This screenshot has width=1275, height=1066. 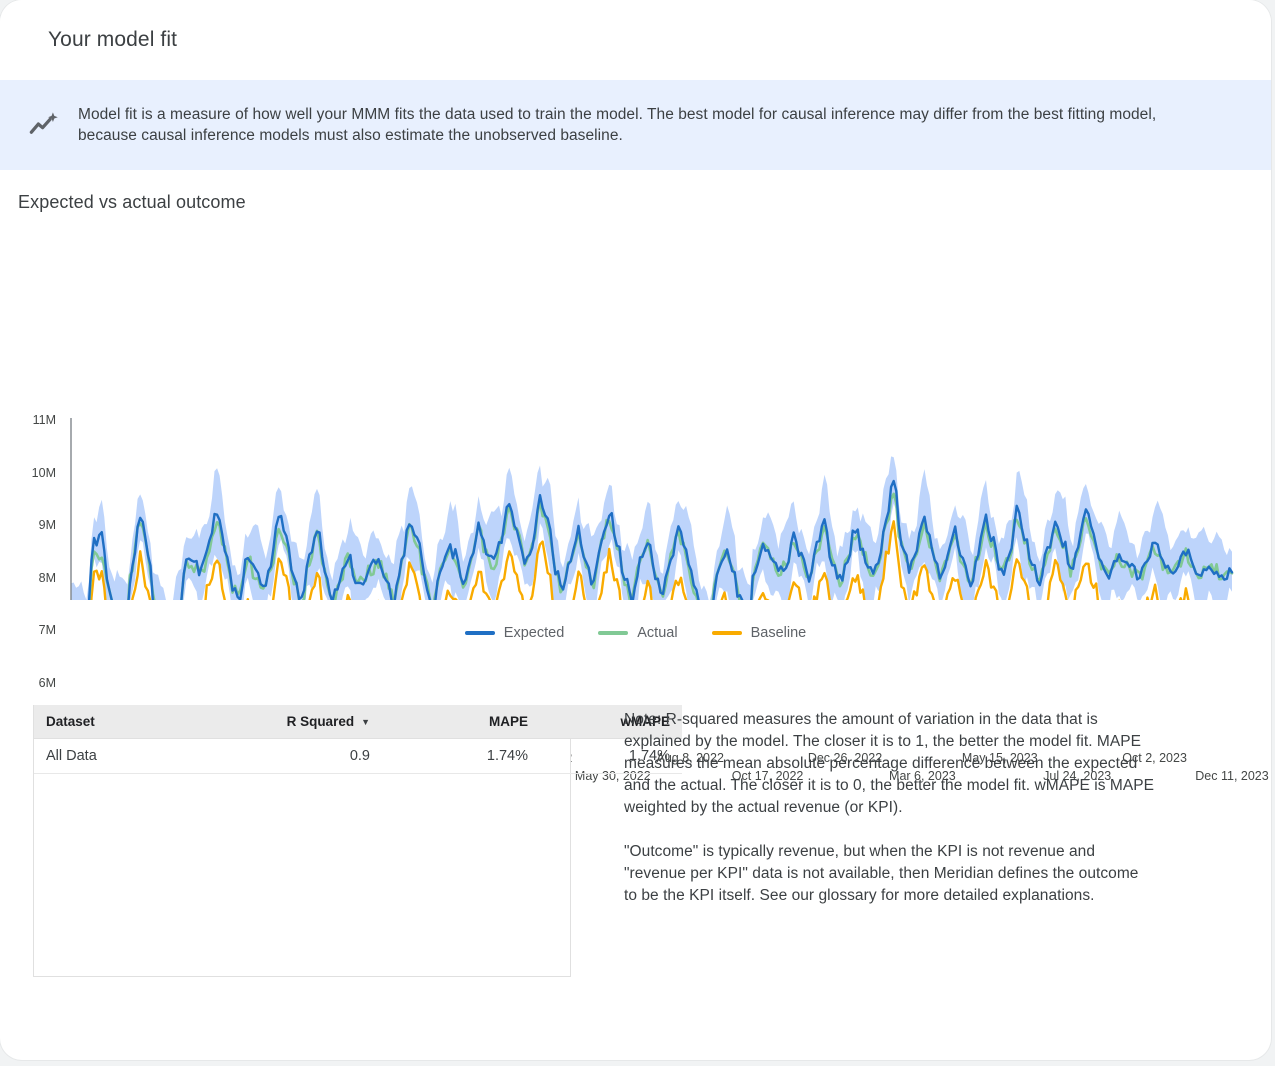 I want to click on y-axis-tick-label: 6M, so click(x=47, y=682).